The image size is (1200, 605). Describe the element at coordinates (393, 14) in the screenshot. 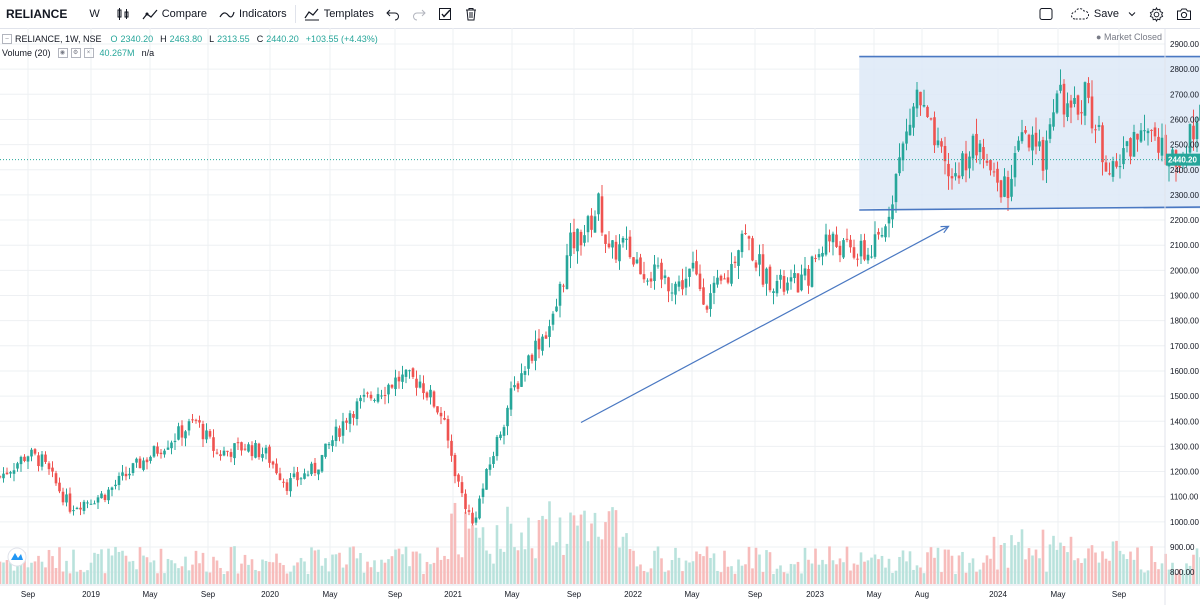

I see `undo-button` at that location.